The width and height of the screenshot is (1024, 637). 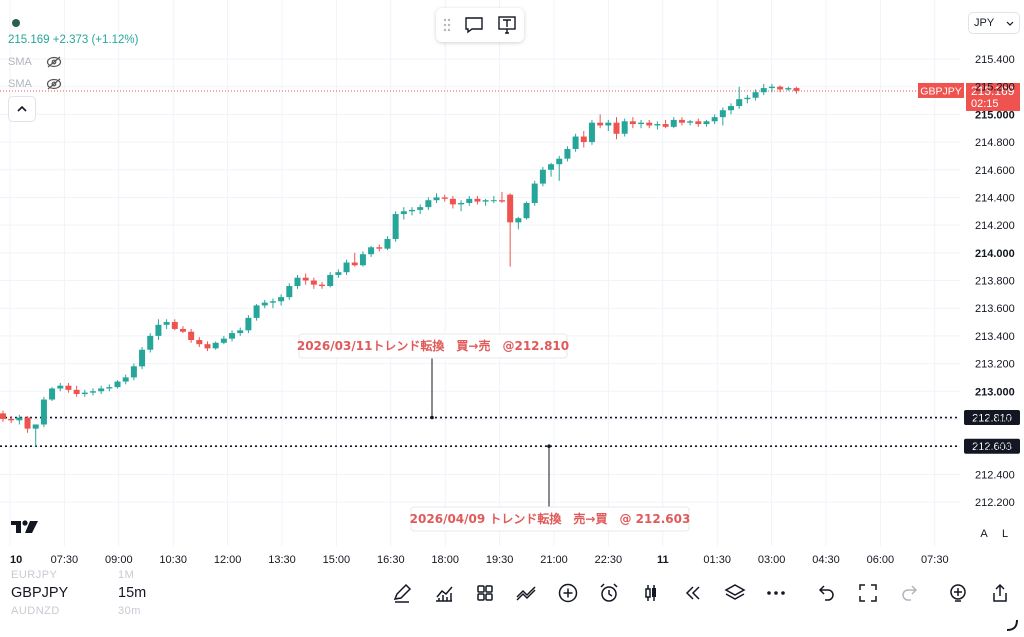 What do you see at coordinates (1012, 625) in the screenshot?
I see `resize-corner-icon` at bounding box center [1012, 625].